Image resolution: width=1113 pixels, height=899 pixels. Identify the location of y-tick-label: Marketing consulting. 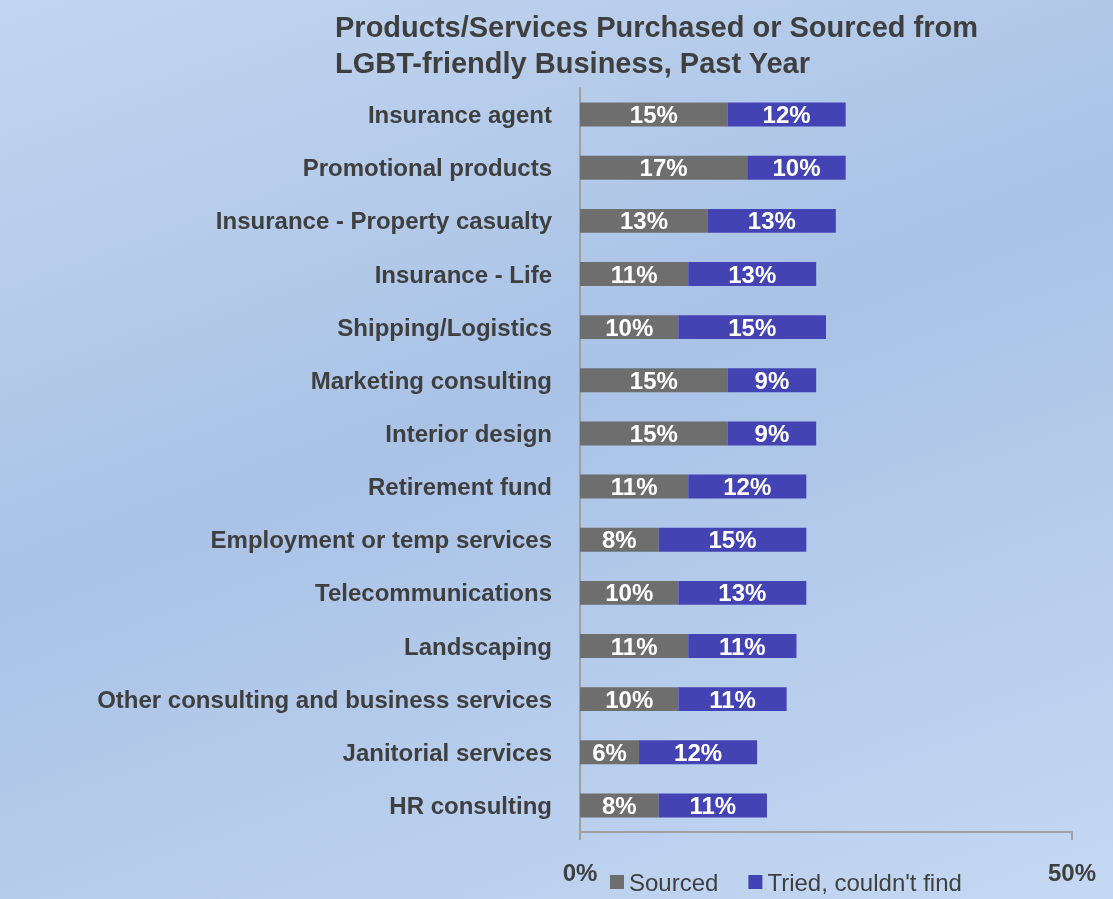
(431, 380).